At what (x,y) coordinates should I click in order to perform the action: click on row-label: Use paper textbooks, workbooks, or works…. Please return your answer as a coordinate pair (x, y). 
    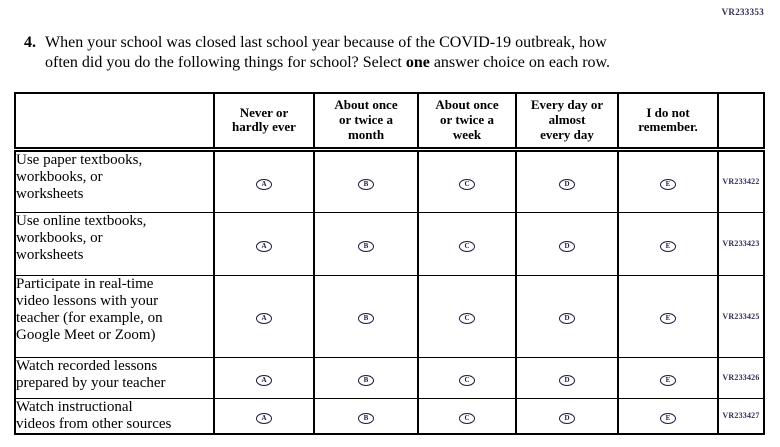
    Looking at the image, I should click on (114, 180).